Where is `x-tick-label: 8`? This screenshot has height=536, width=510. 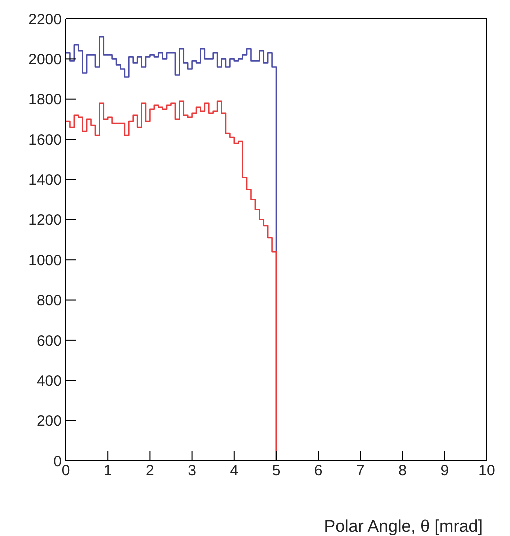
x-tick-label: 8 is located at coordinates (402, 471).